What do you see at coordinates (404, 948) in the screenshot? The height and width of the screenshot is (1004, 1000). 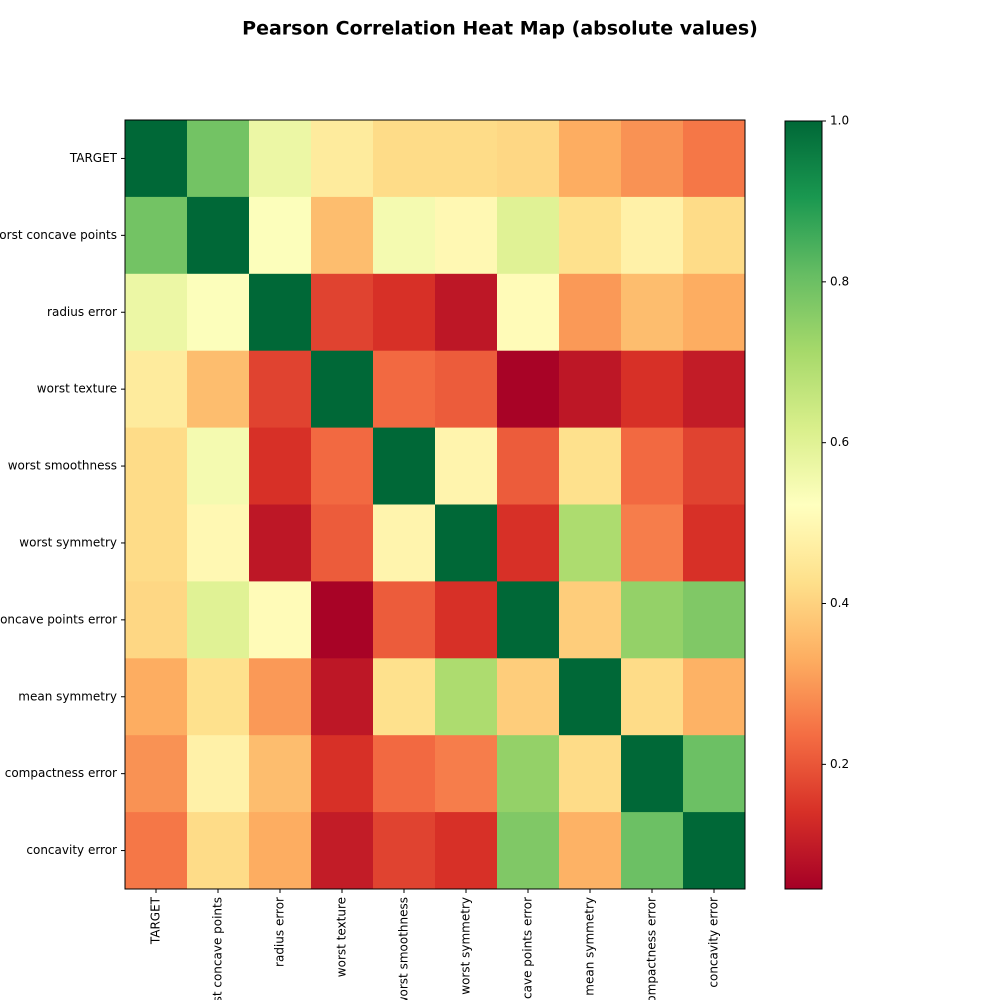 I see `x-tick-label: worst smoothness` at bounding box center [404, 948].